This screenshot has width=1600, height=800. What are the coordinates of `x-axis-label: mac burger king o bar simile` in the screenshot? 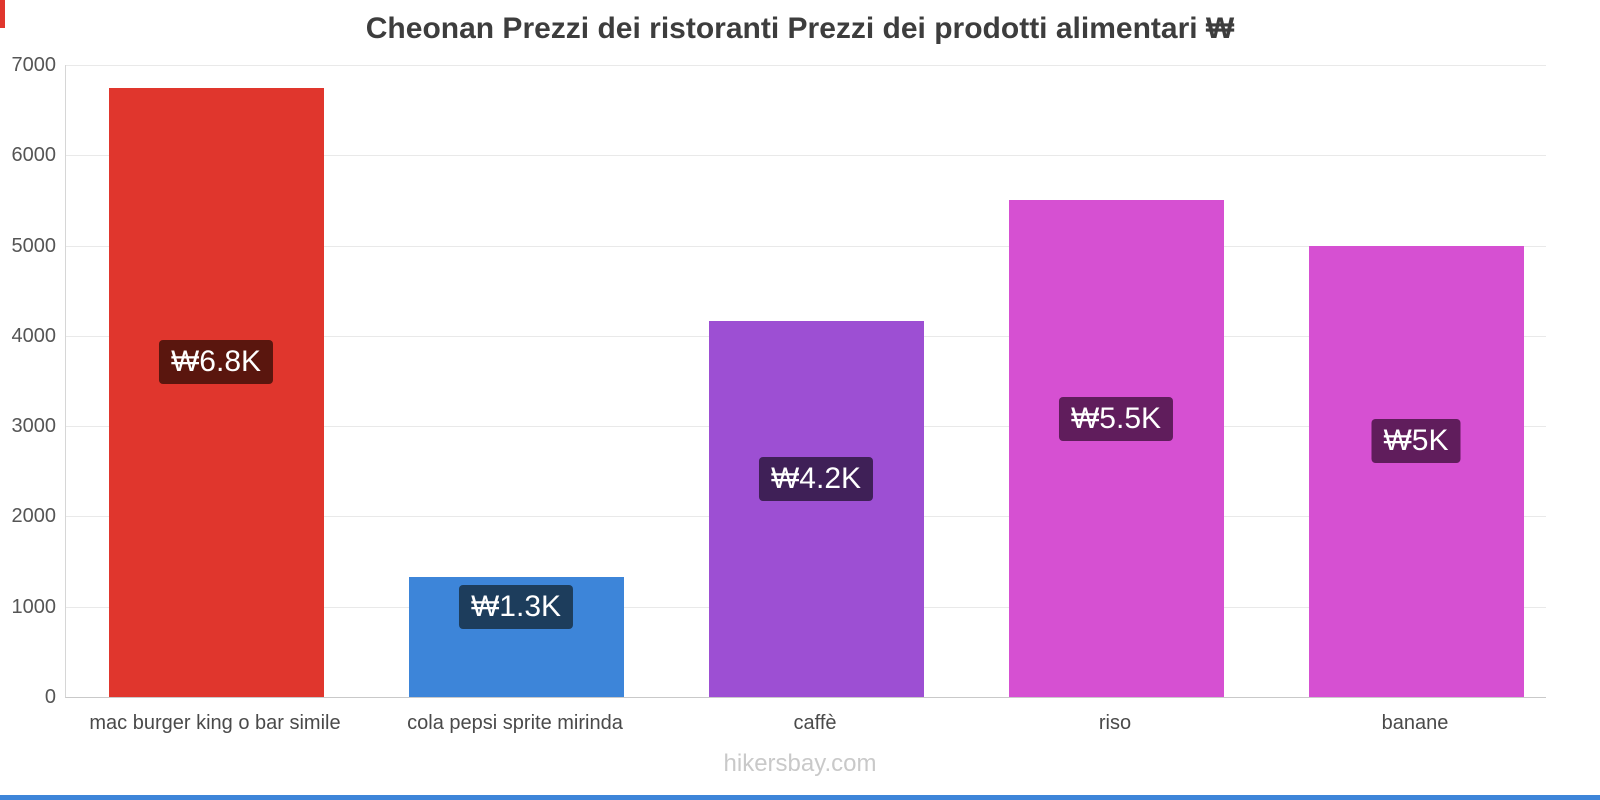 It's located at (215, 723).